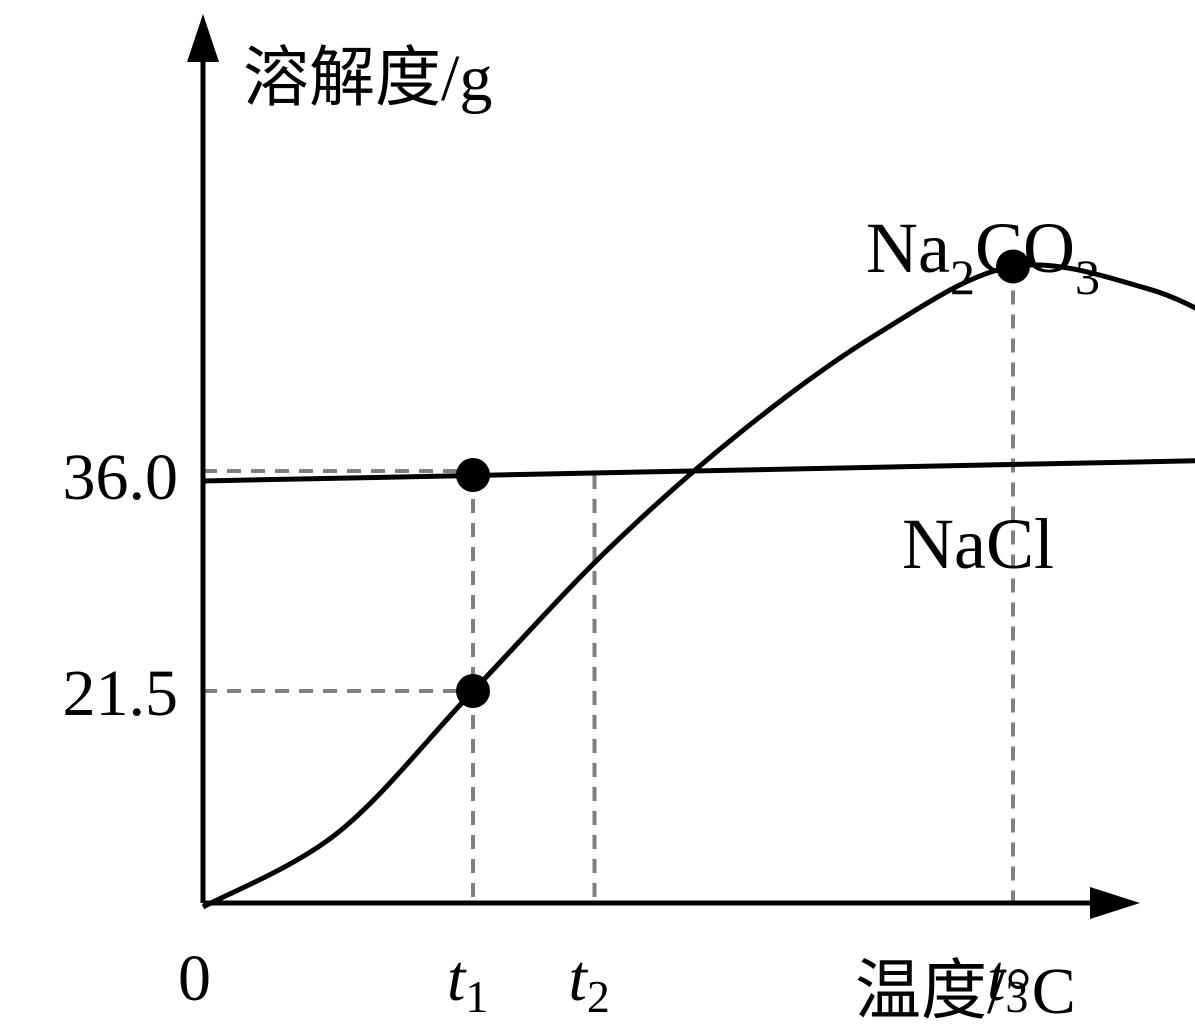  I want to click on x-axis-title: 温度/°C, so click(965, 991).